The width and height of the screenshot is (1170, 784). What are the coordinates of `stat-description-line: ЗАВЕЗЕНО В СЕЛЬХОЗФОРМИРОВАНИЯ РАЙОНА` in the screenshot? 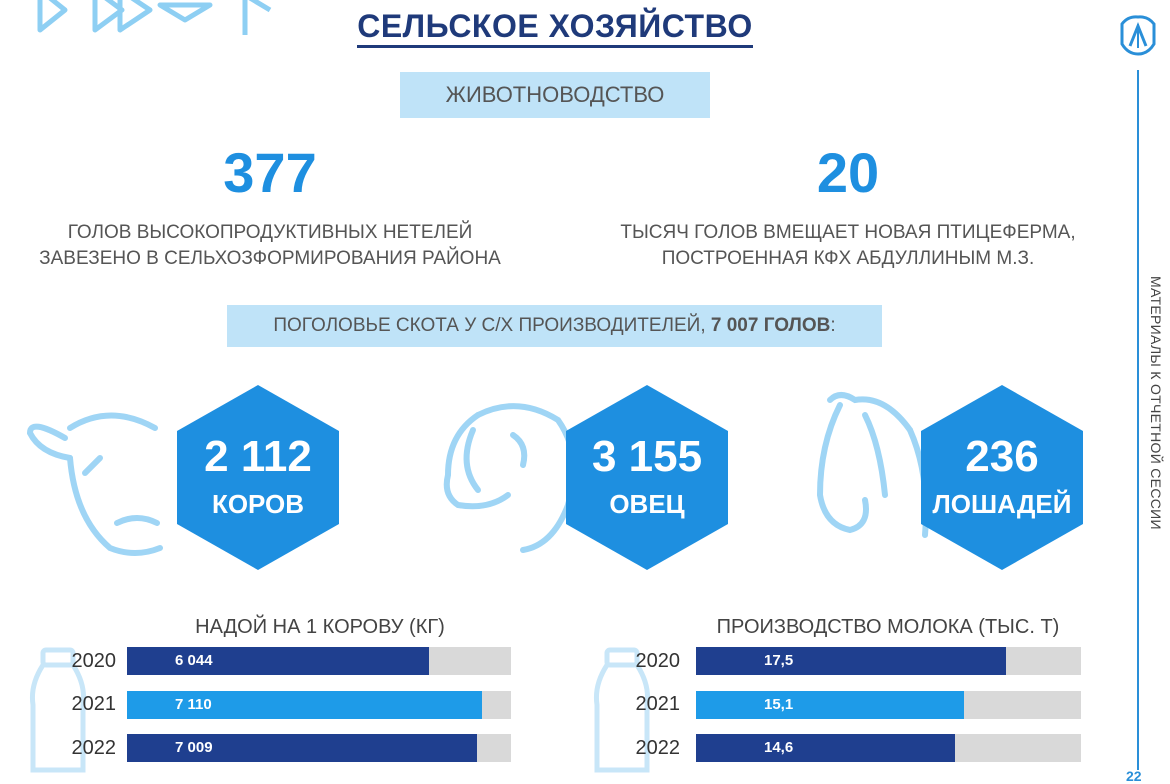 It's located at (270, 258).